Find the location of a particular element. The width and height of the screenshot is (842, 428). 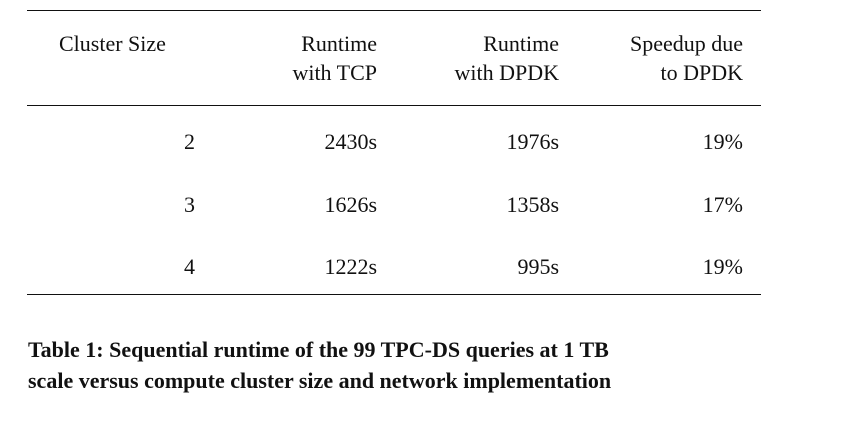

header-runtime-dpdk: Runtime with DPDK is located at coordinates (506, 58).